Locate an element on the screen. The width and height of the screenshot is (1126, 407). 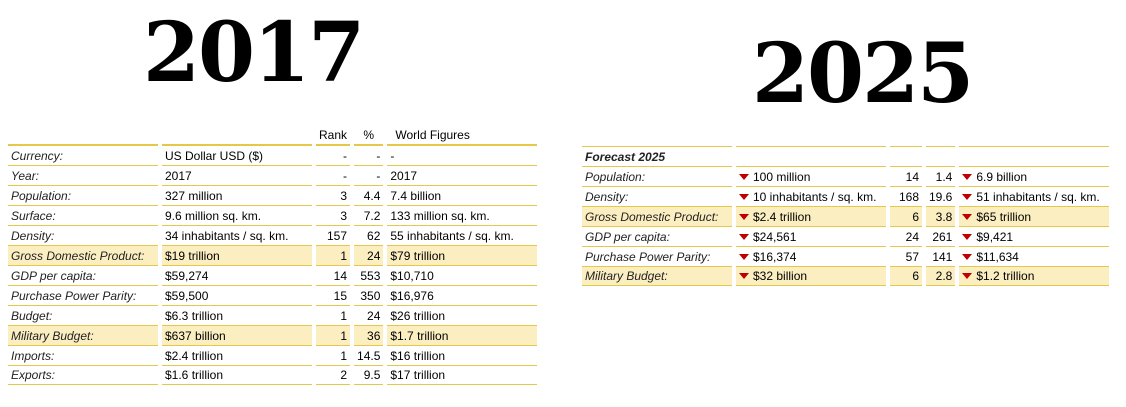
row-label: Military Budget: is located at coordinates (83, 335).